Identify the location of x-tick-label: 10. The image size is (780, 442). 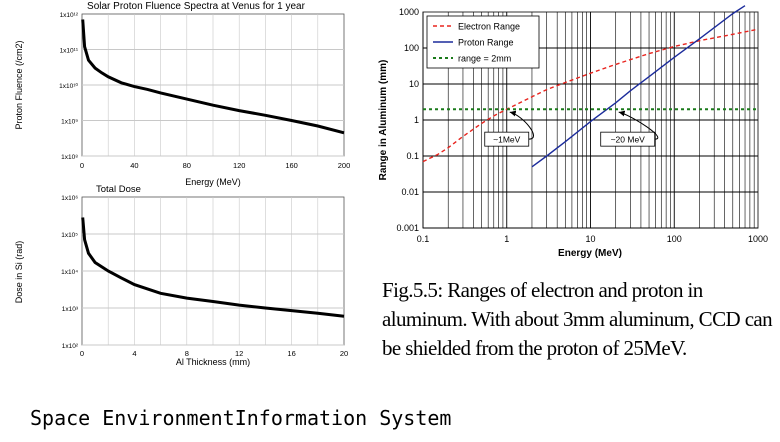
(590, 239).